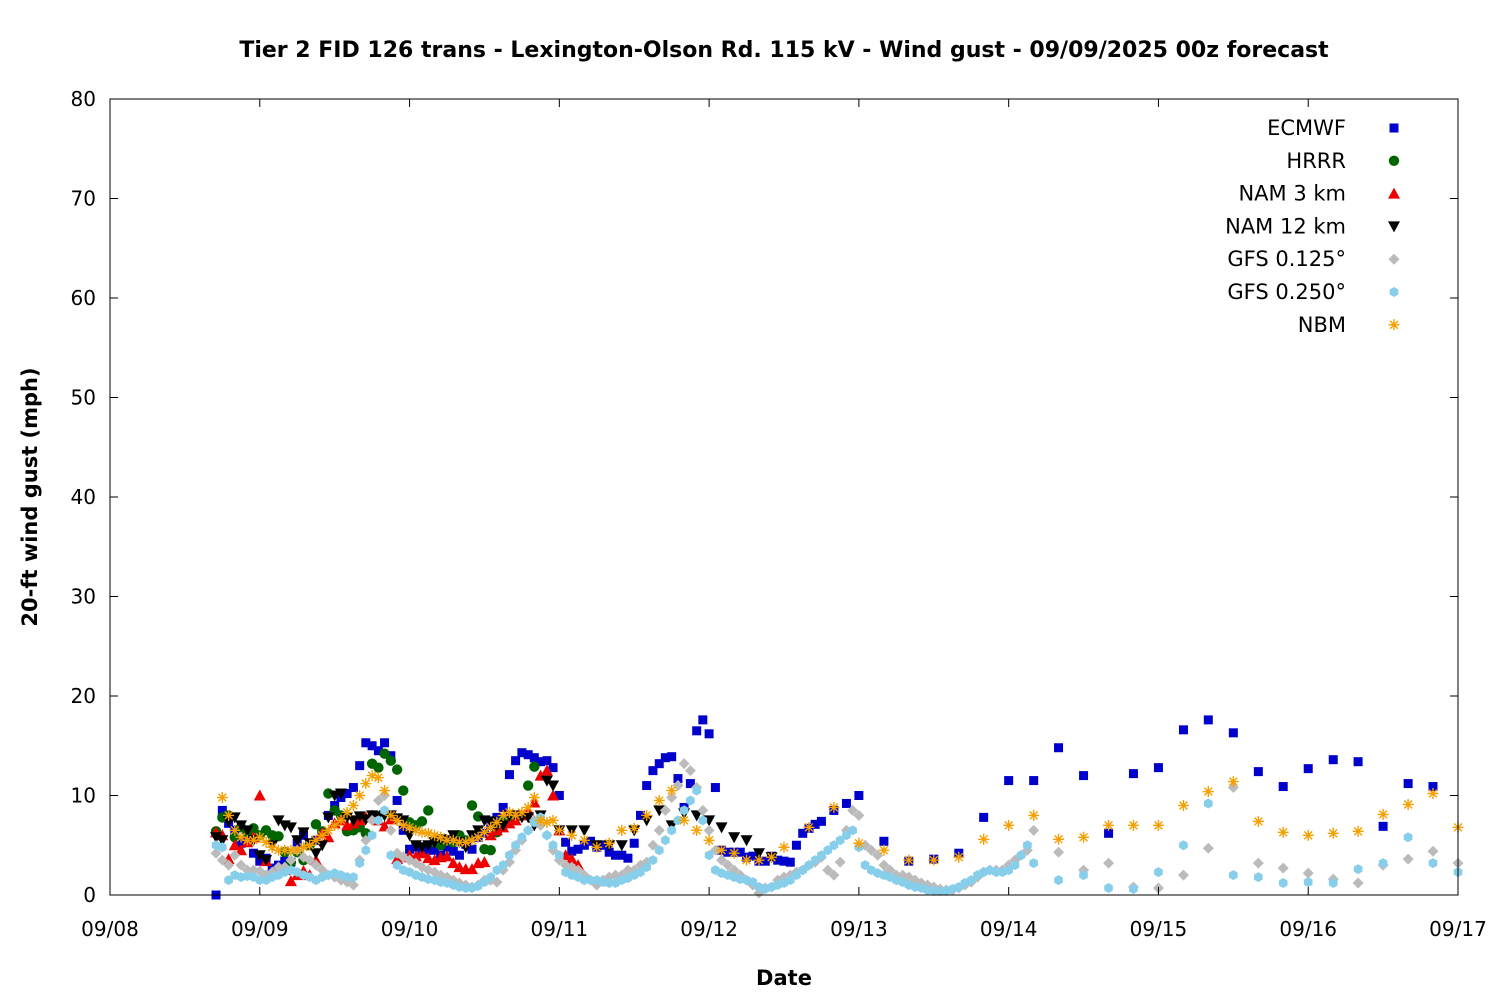  Describe the element at coordinates (375, 808) in the screenshot. I see `series-hrrr` at that location.